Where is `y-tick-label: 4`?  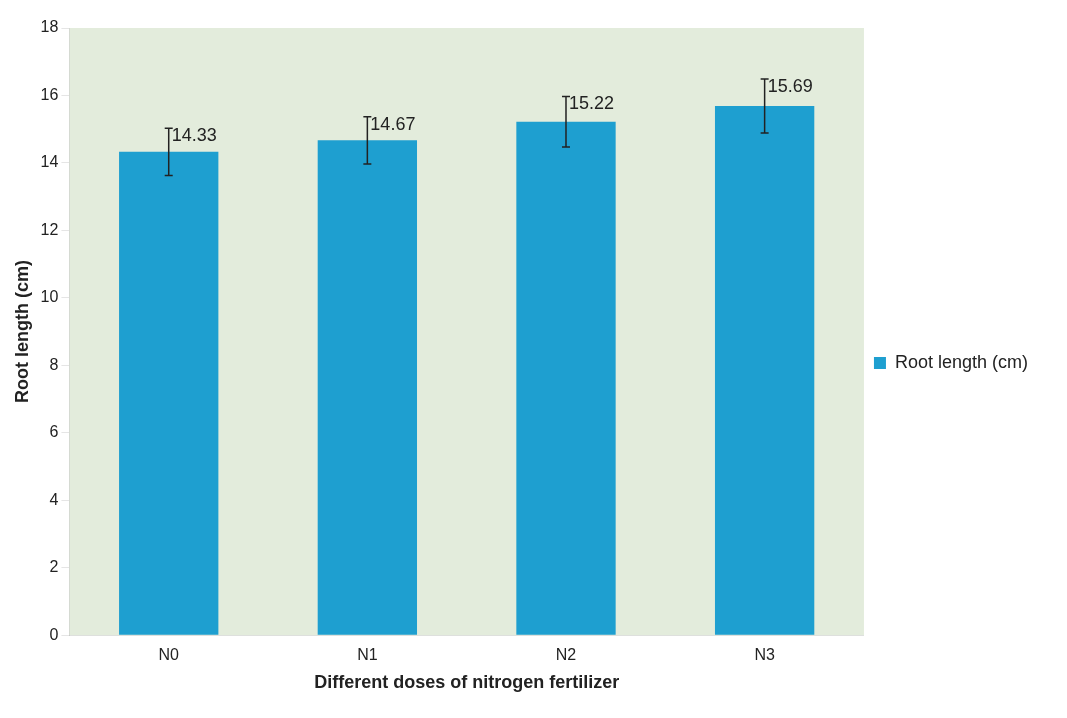 y-tick-label: 4 is located at coordinates (54, 499).